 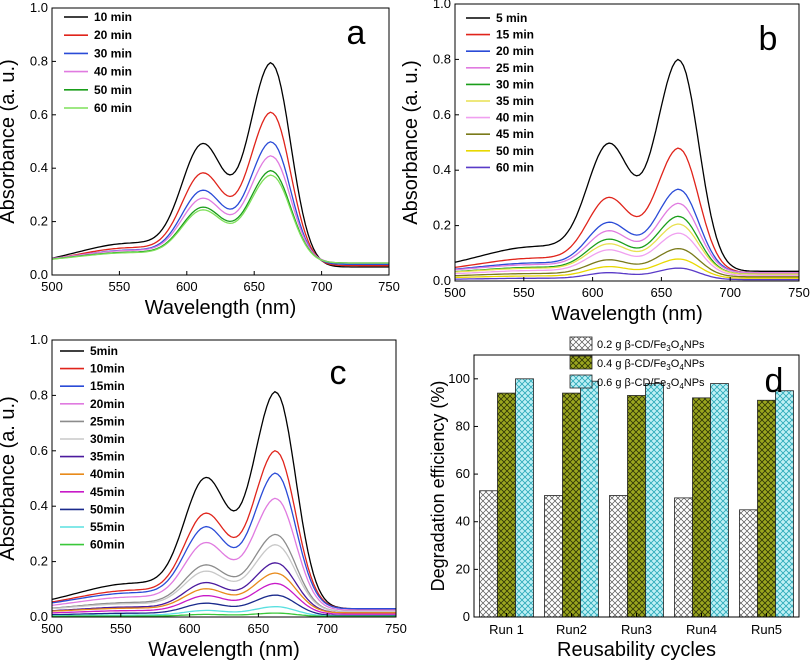 What do you see at coordinates (438, 486) in the screenshot?
I see `y-axis-label: Degradation efficiency (%)` at bounding box center [438, 486].